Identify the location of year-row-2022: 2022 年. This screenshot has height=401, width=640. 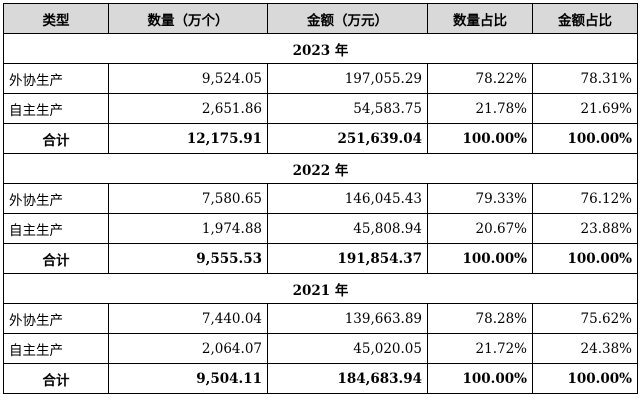
(320, 168).